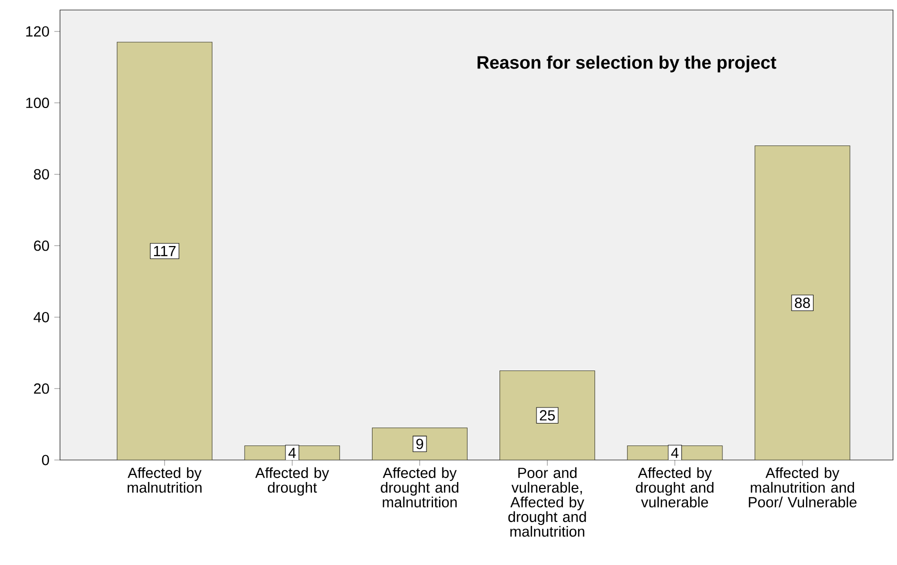 The width and height of the screenshot is (897, 565). Describe the element at coordinates (46, 460) in the screenshot. I see `y-tick-label: 0` at that location.